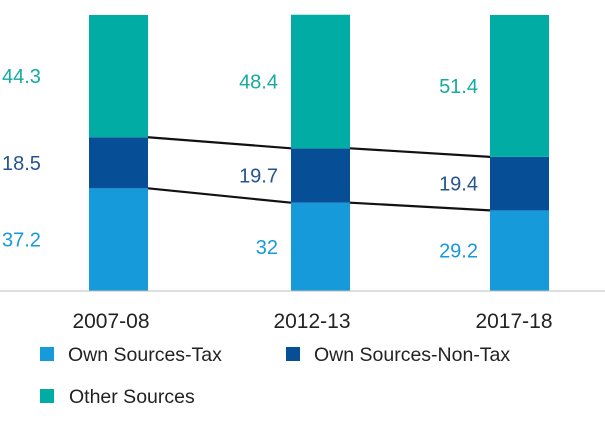 This screenshot has height=421, width=605. Describe the element at coordinates (132, 397) in the screenshot. I see `legend-label-other-sources: Other Sources` at that location.